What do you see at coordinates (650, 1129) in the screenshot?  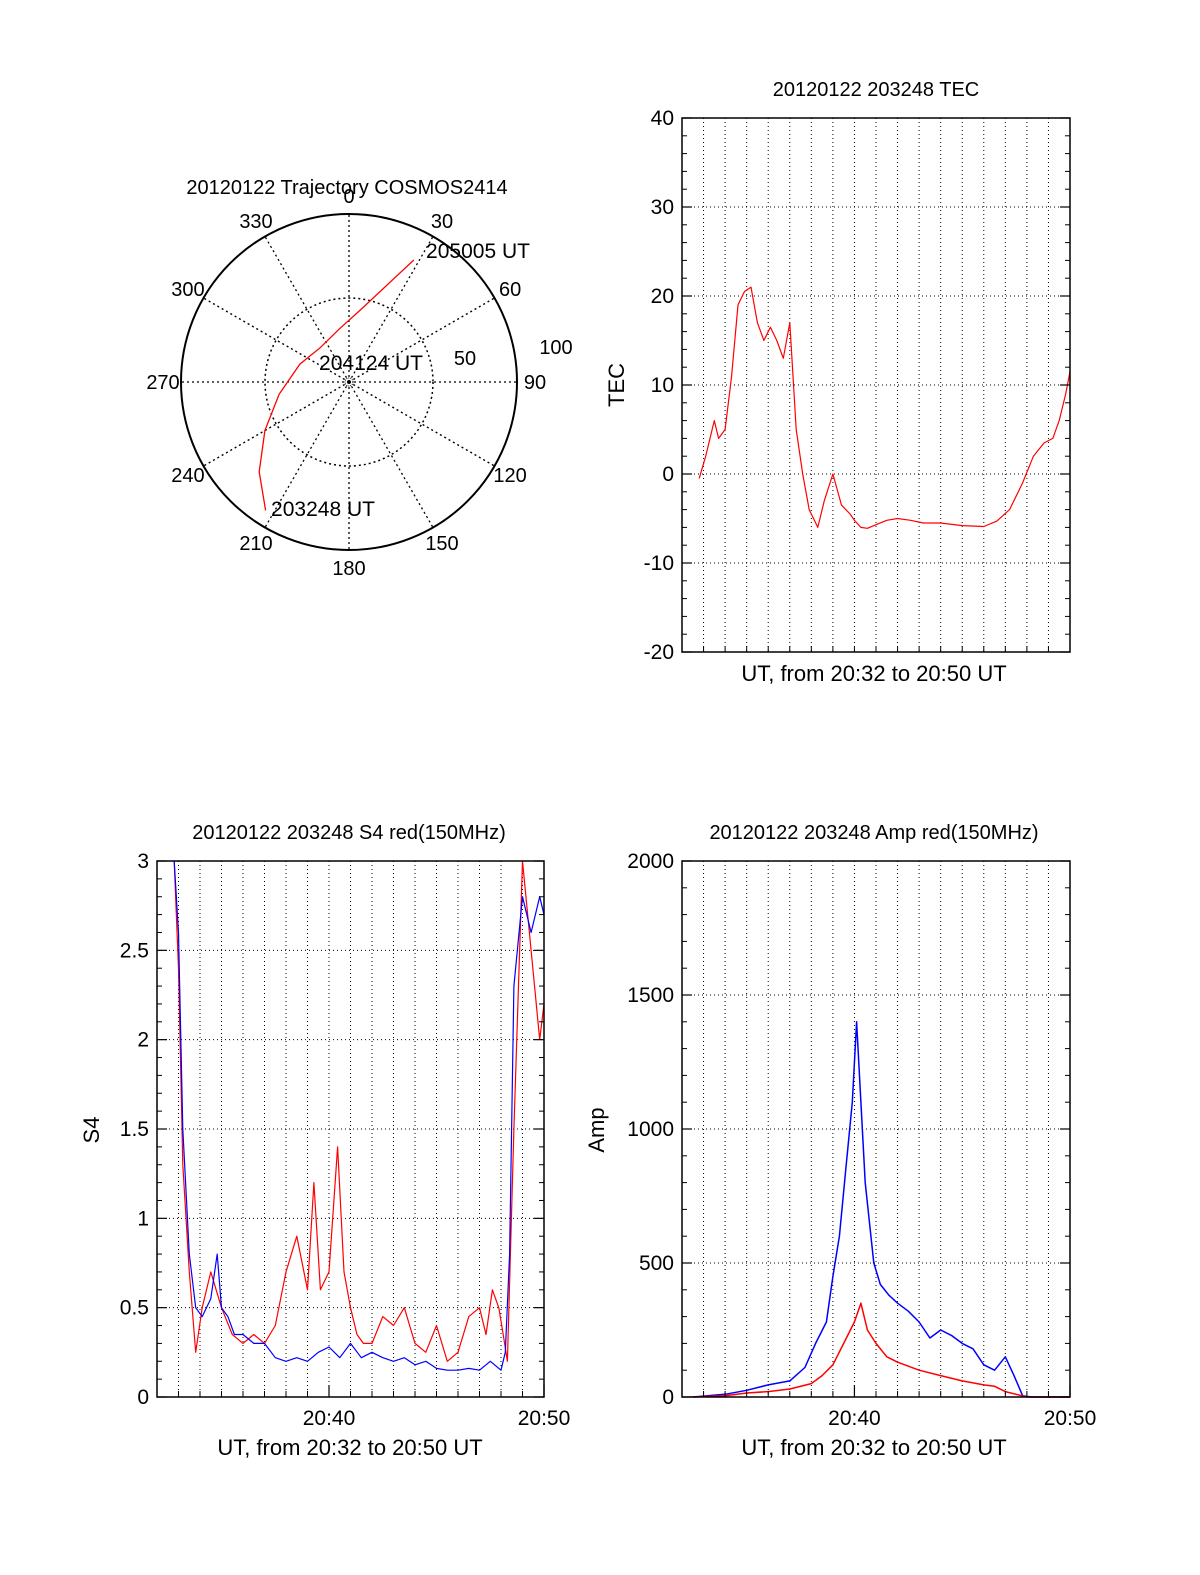 I see `y-tick-label: 1000` at bounding box center [650, 1129].